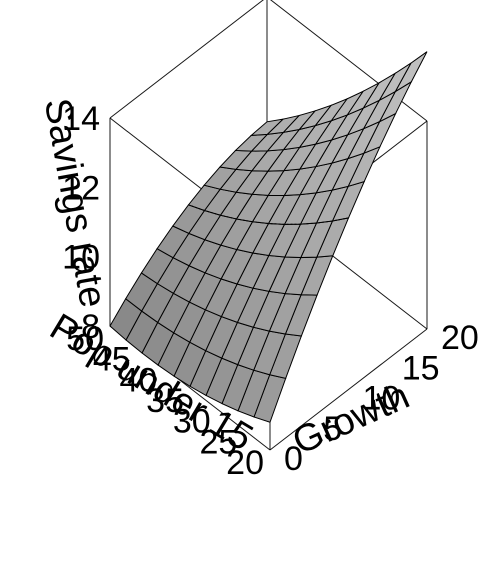  What do you see at coordinates (81, 258) in the screenshot?
I see `savings-tick-label: 10` at bounding box center [81, 258].